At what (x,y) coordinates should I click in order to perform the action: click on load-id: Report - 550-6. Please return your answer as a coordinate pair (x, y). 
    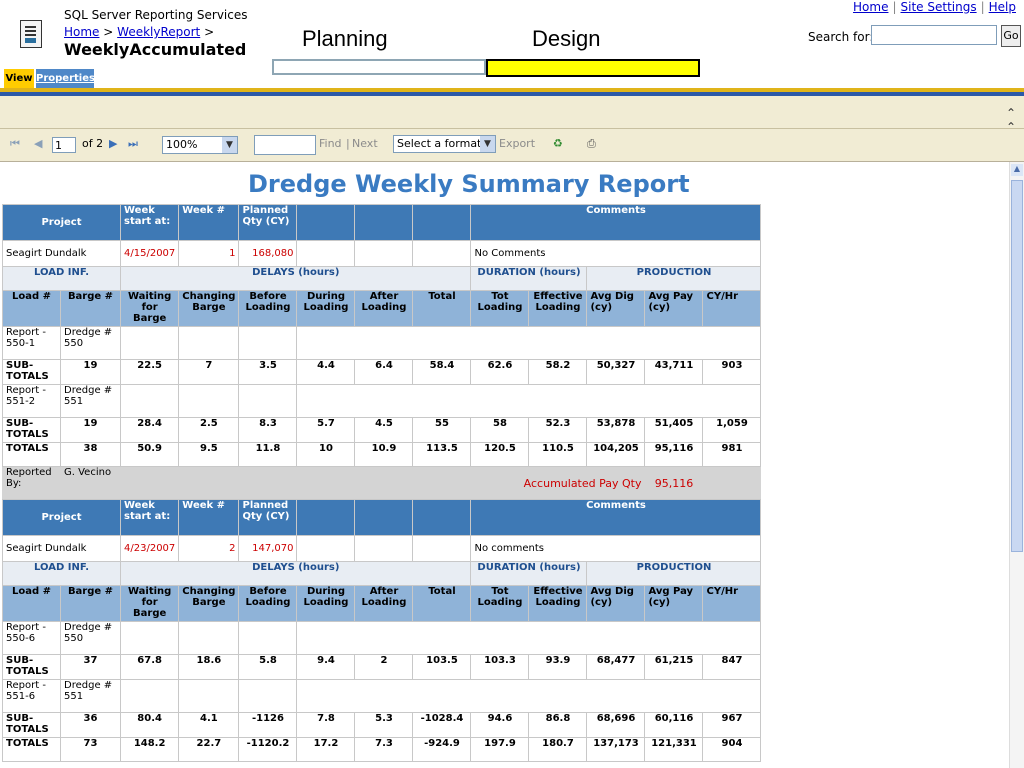
    Looking at the image, I should click on (31, 638).